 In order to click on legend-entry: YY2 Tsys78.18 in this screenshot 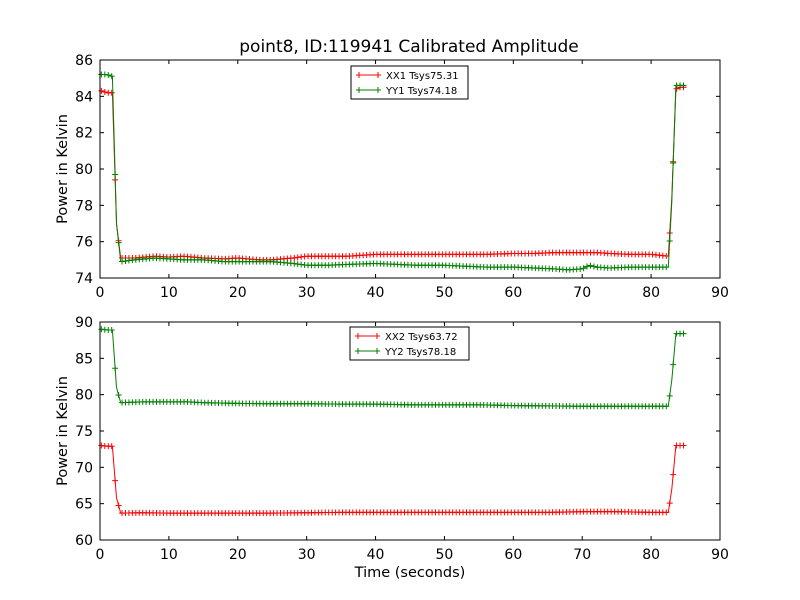, I will do `click(405, 352)`.